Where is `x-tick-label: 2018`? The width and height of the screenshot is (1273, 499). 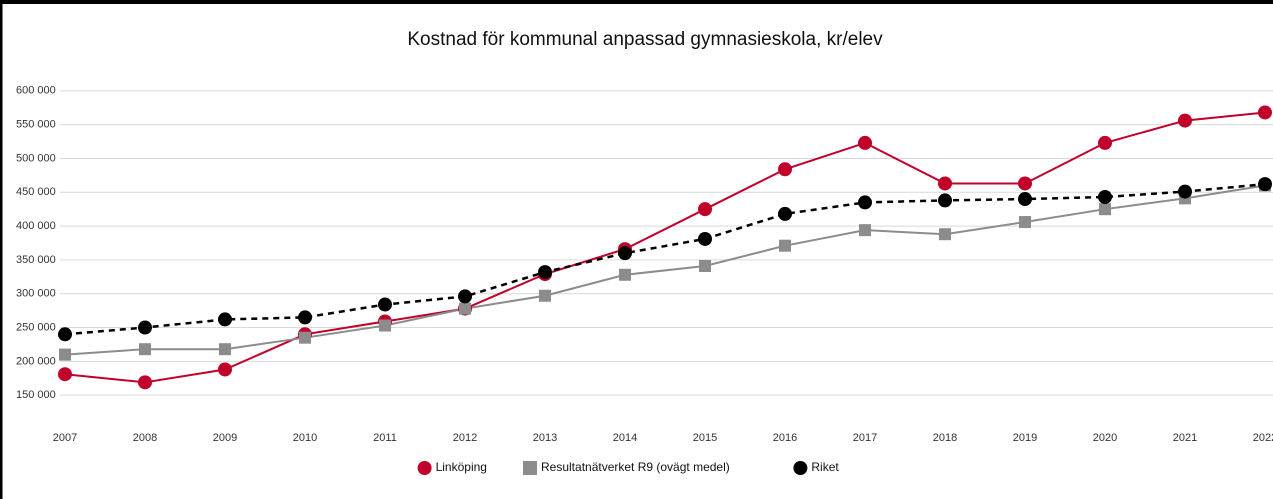 x-tick-label: 2018 is located at coordinates (945, 438).